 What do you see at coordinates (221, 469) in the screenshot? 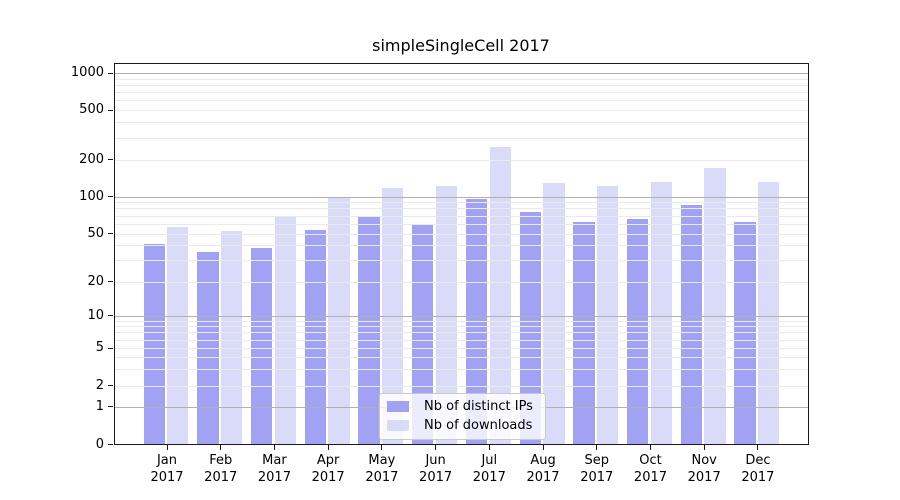
I see `x-tick-label-feb: Feb 2017` at bounding box center [221, 469].